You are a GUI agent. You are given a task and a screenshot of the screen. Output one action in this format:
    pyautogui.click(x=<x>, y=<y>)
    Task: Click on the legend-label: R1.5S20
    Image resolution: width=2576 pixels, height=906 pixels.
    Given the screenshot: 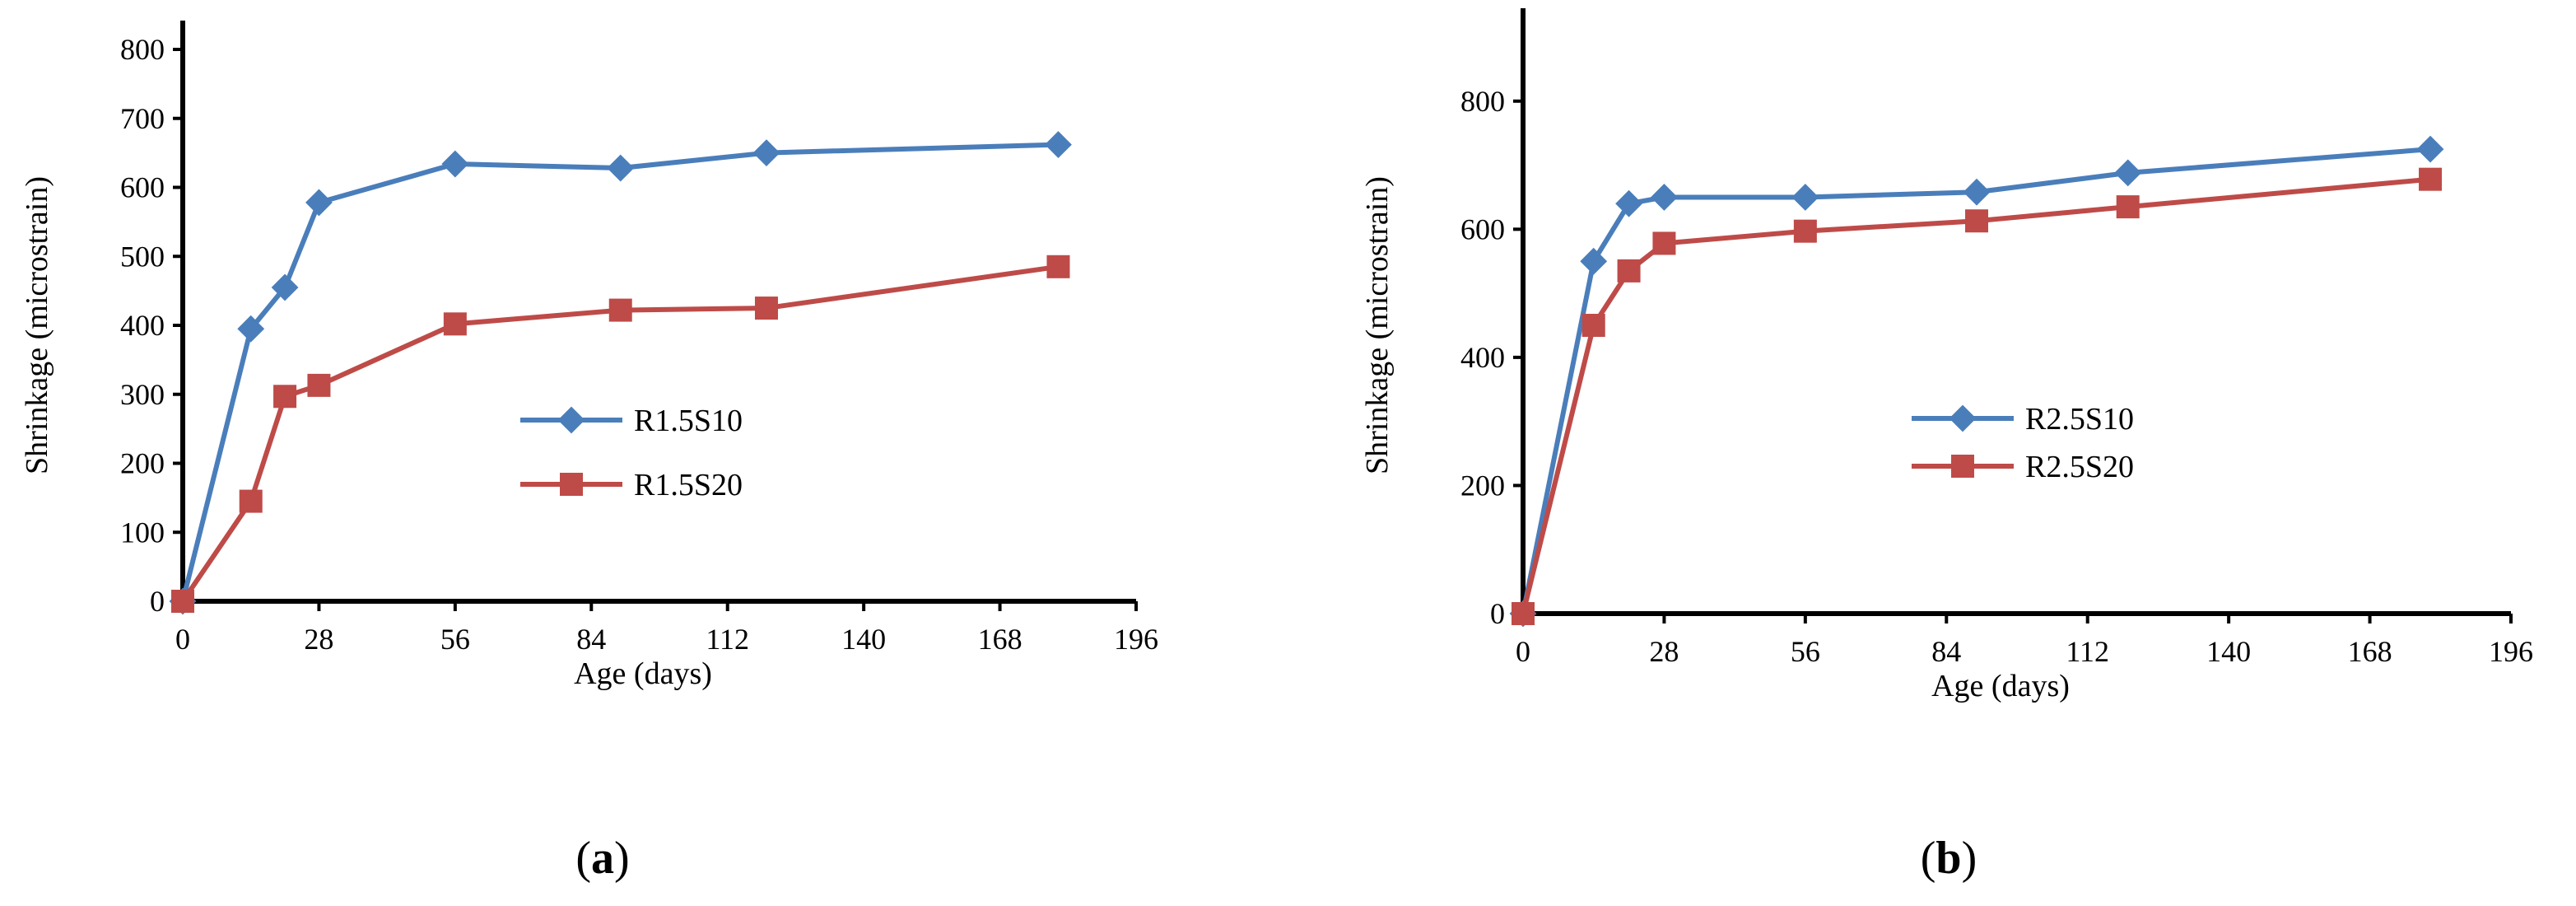 What is the action you would take?
    pyautogui.click(x=688, y=485)
    